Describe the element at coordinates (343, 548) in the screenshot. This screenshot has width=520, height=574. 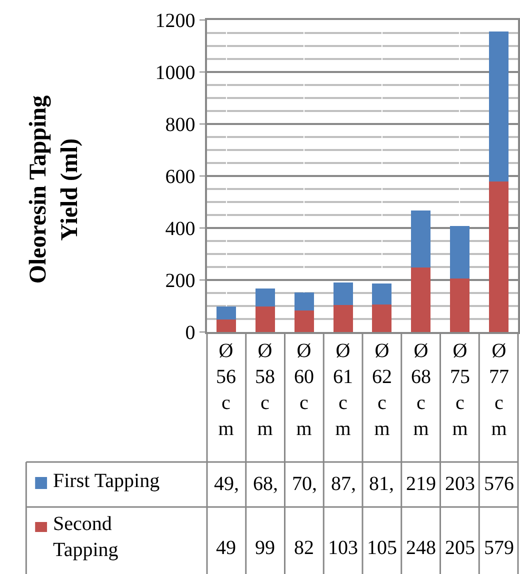
I see `data-label: 103` at that location.